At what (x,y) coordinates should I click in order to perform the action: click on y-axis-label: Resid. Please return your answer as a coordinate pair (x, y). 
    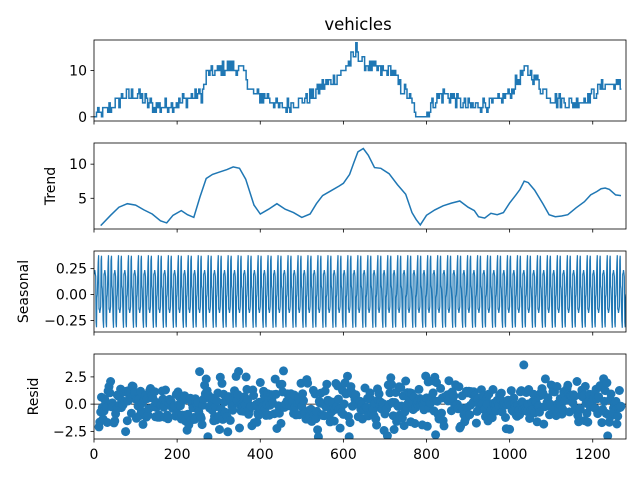
    Looking at the image, I should click on (34, 397).